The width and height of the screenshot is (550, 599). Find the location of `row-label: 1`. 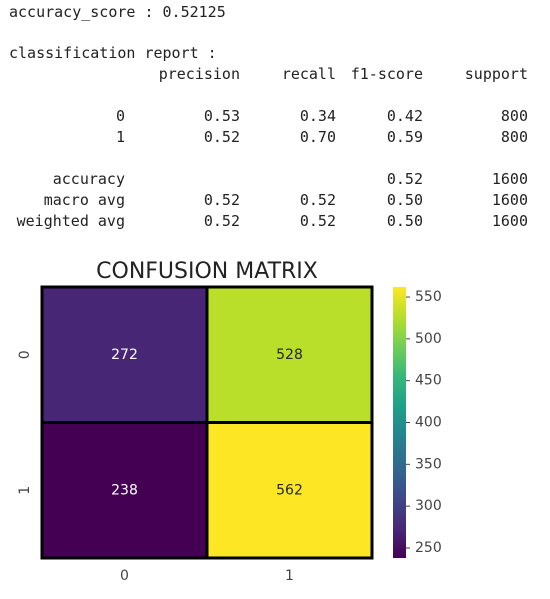

row-label: 1 is located at coordinates (120, 137).